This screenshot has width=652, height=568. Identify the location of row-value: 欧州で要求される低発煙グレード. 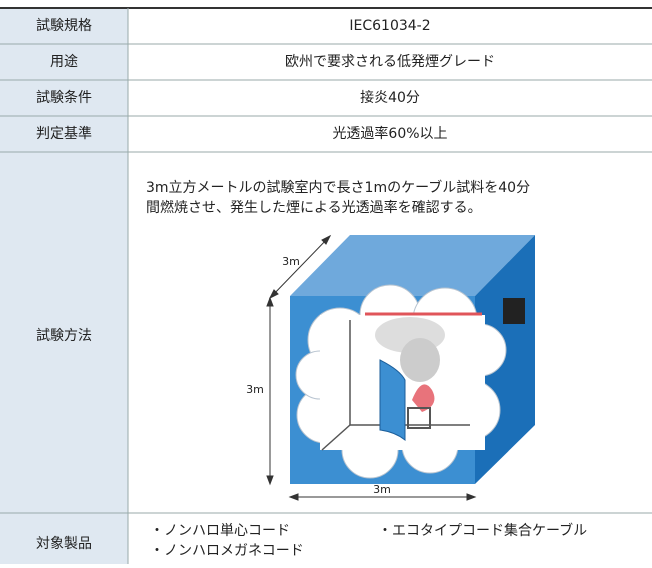
(390, 62).